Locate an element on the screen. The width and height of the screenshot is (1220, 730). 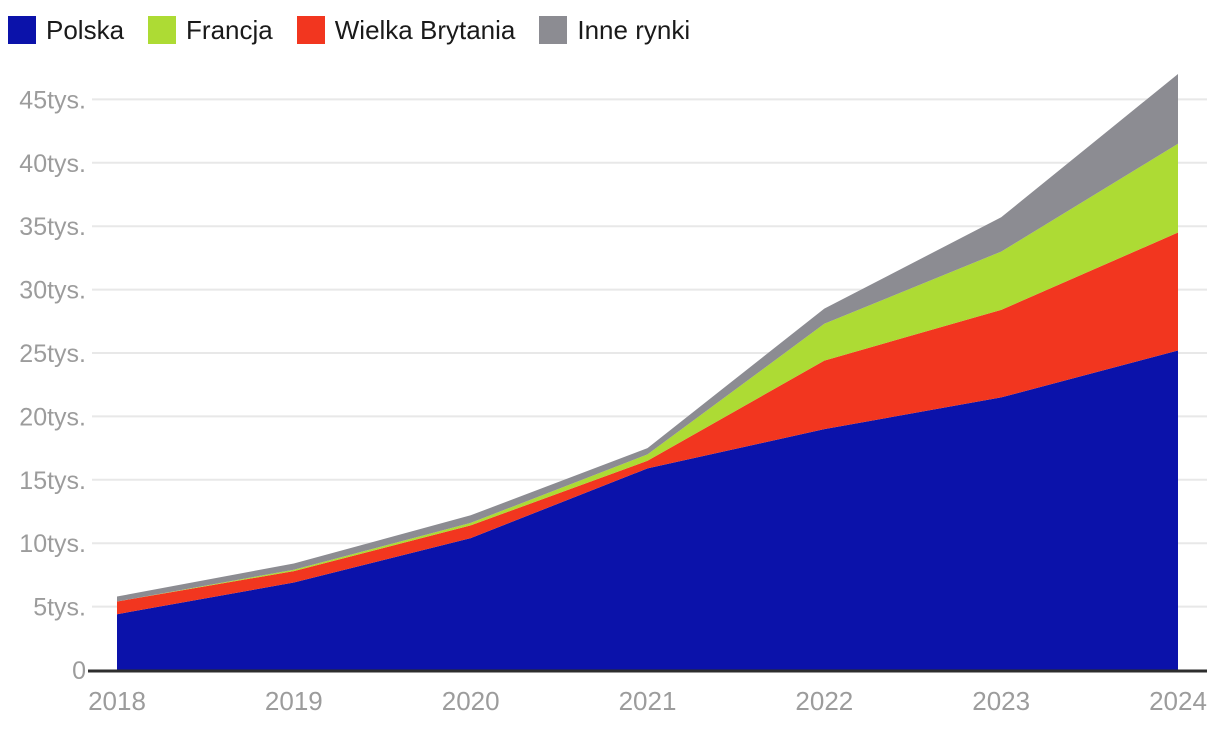
legend-label: Inne rynki is located at coordinates (634, 30).